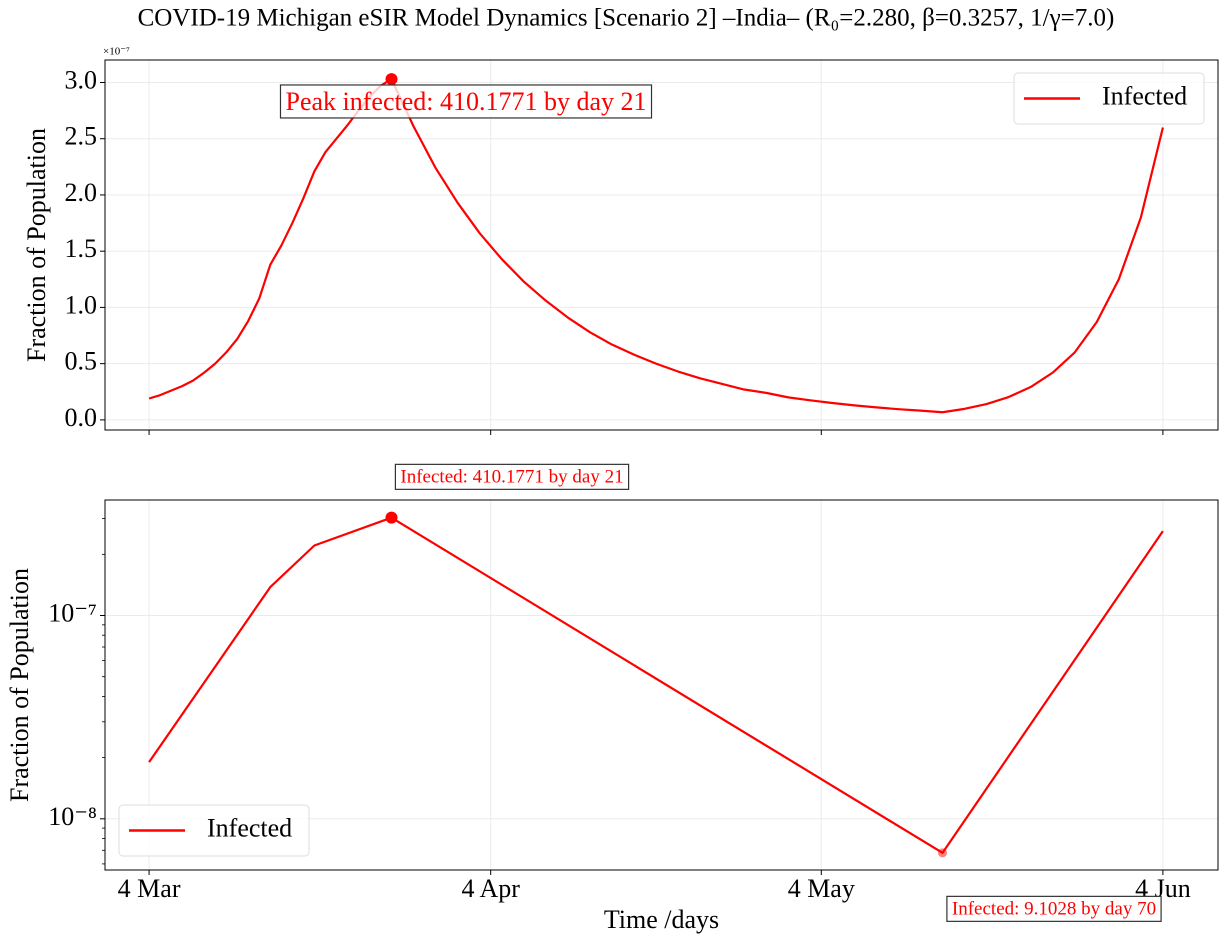 This screenshot has height=945, width=1227. Describe the element at coordinates (490, 888) in the screenshot. I see `x-tick-label: 4 Apr` at that location.